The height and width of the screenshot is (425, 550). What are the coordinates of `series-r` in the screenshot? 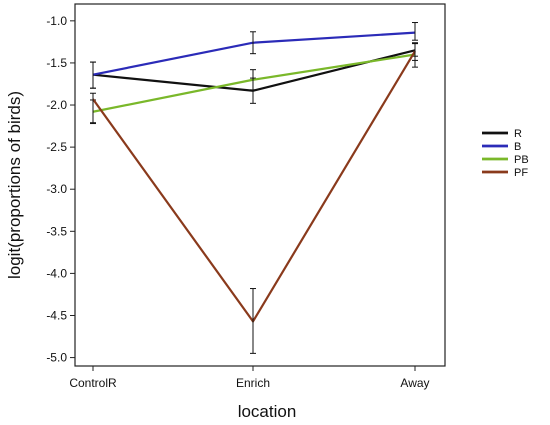 It's located at (254, 73).